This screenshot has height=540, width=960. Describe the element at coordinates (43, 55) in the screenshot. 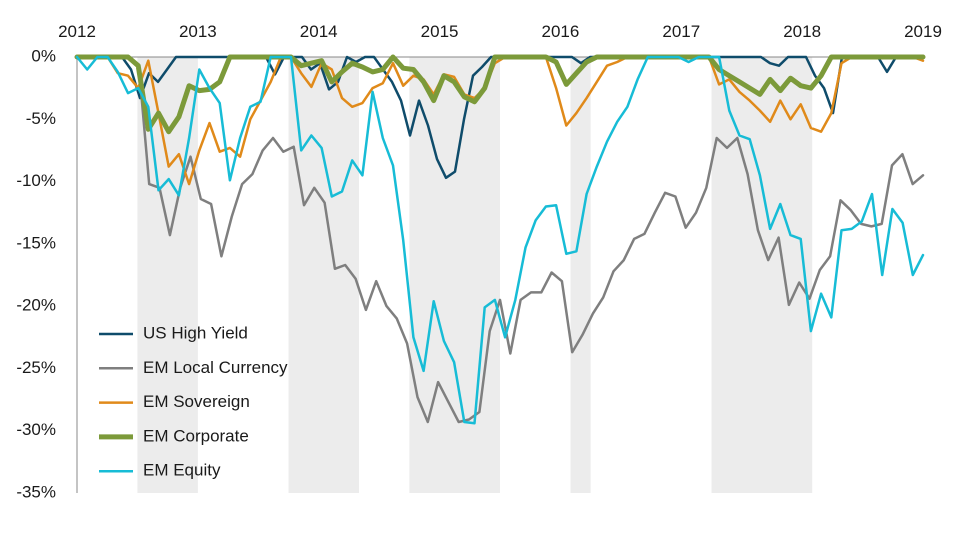

I see `y-tick-label: 0%` at that location.